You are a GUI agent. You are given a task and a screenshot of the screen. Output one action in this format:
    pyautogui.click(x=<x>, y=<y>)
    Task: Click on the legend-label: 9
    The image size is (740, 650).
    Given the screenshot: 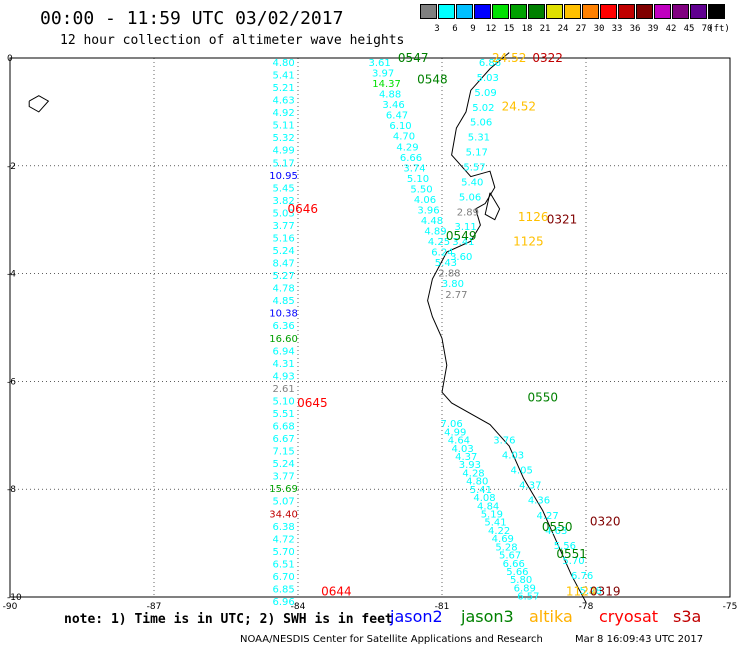 What is the action you would take?
    pyautogui.click(x=473, y=29)
    